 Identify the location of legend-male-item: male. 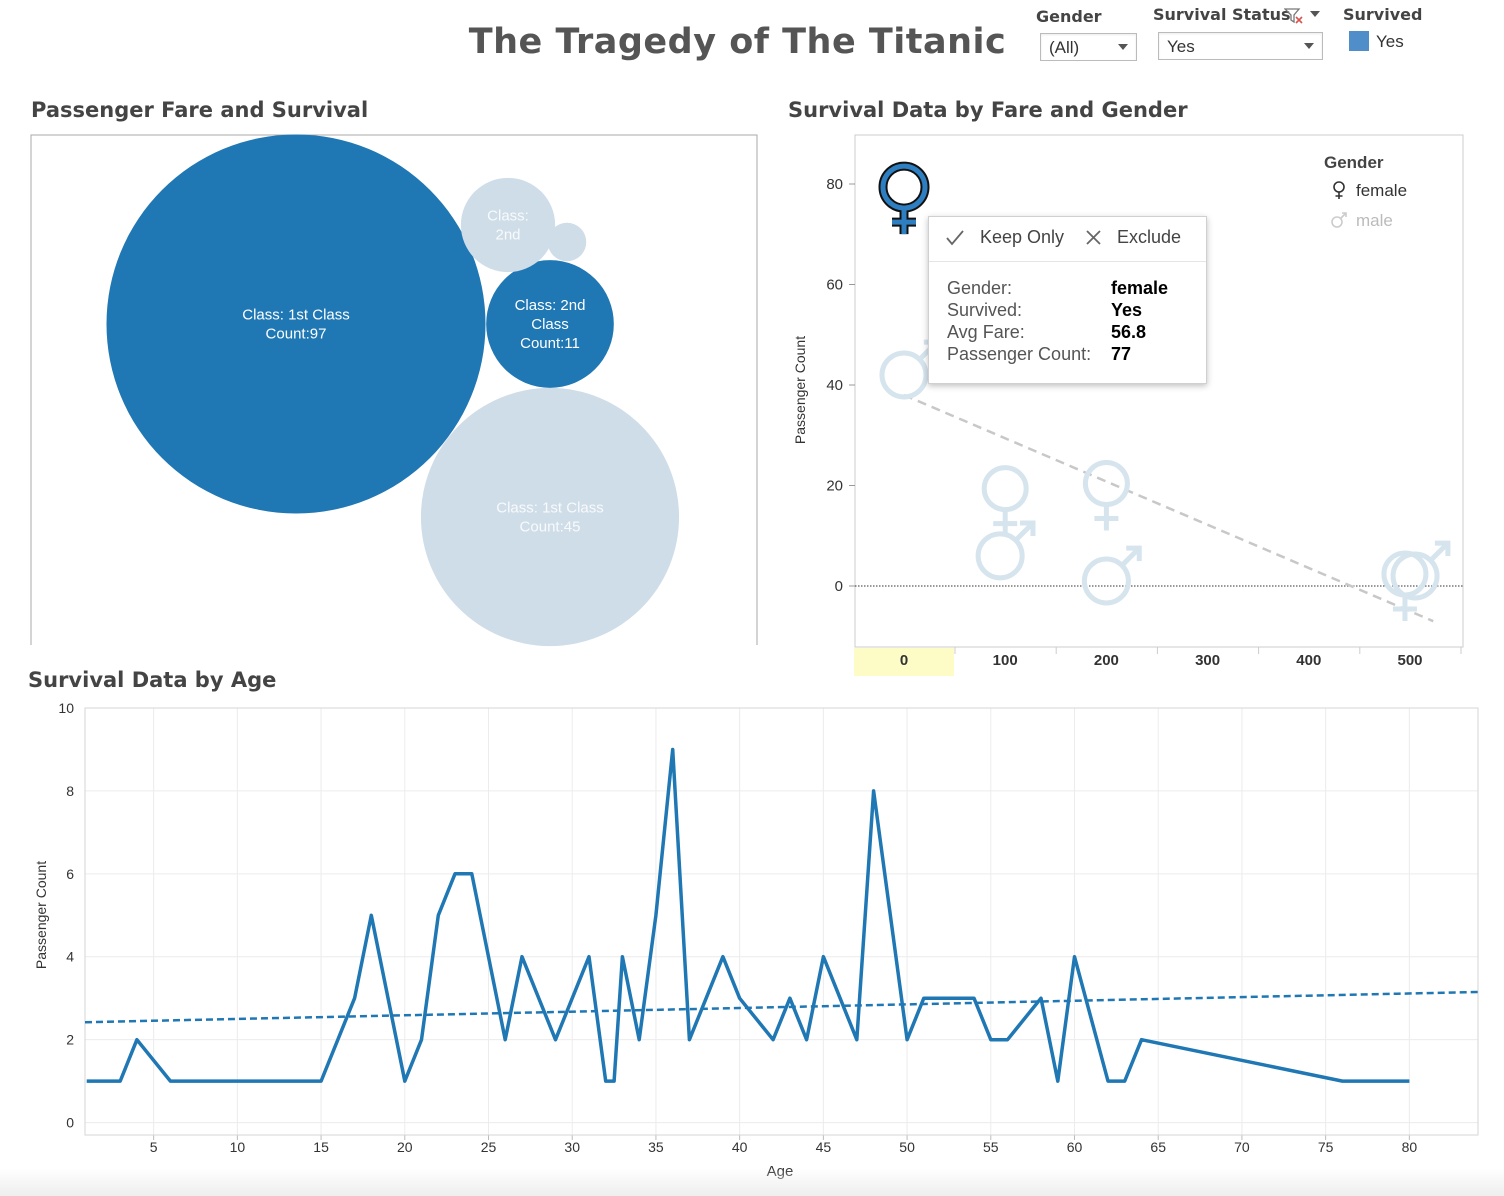
(1362, 220).